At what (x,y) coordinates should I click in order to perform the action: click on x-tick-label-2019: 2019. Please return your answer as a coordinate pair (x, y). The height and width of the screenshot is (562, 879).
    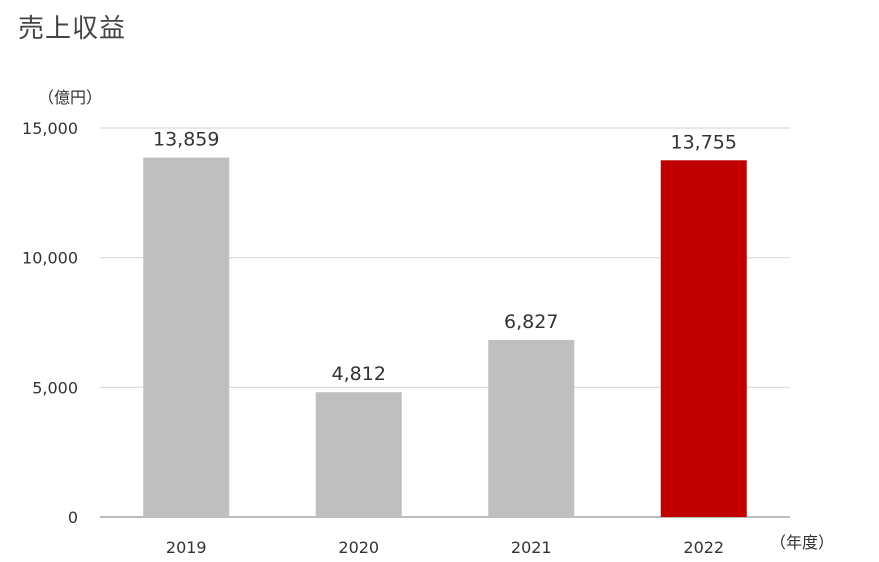
    Looking at the image, I should click on (186, 547).